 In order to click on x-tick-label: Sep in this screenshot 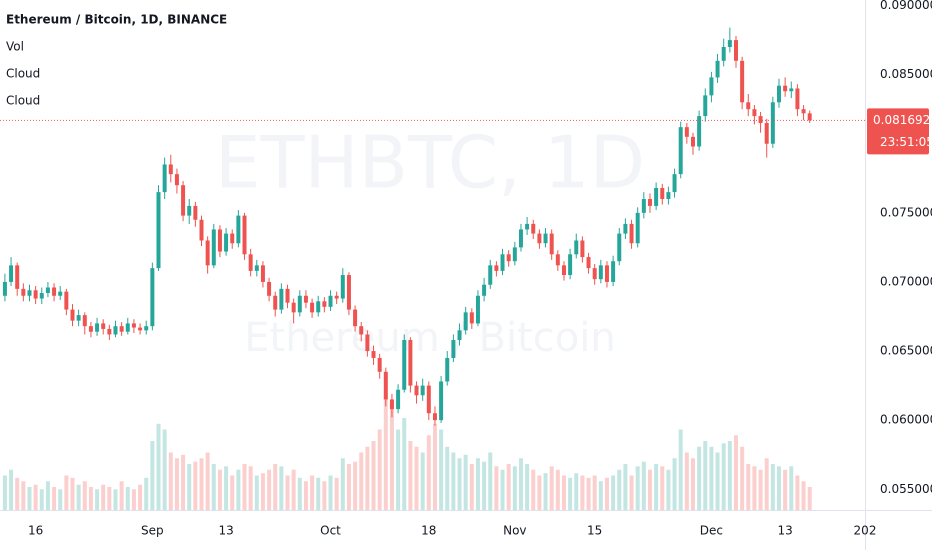, I will do `click(152, 531)`.